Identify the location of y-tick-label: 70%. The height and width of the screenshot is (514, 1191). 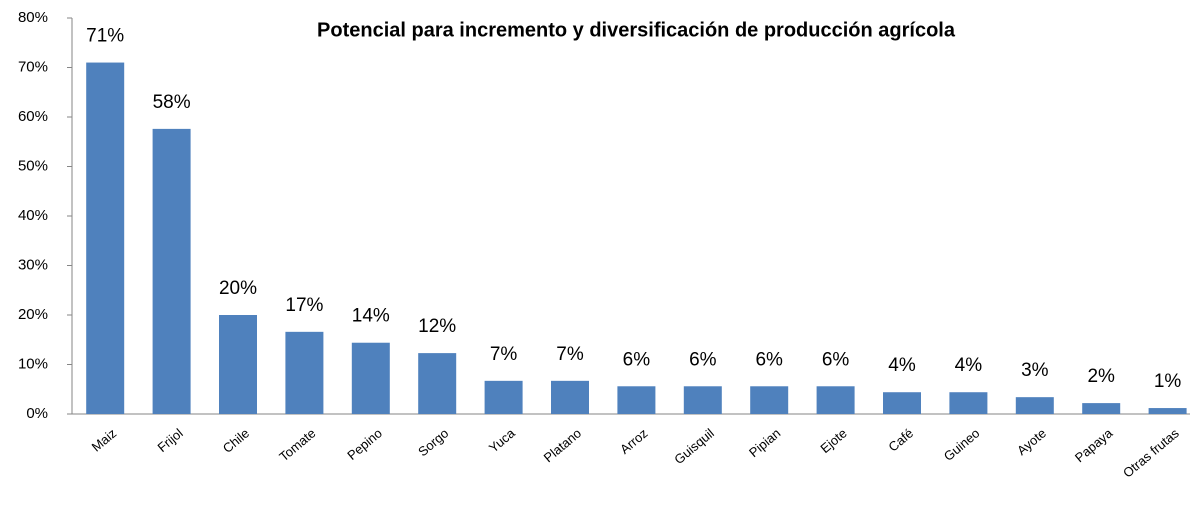
(33, 66).